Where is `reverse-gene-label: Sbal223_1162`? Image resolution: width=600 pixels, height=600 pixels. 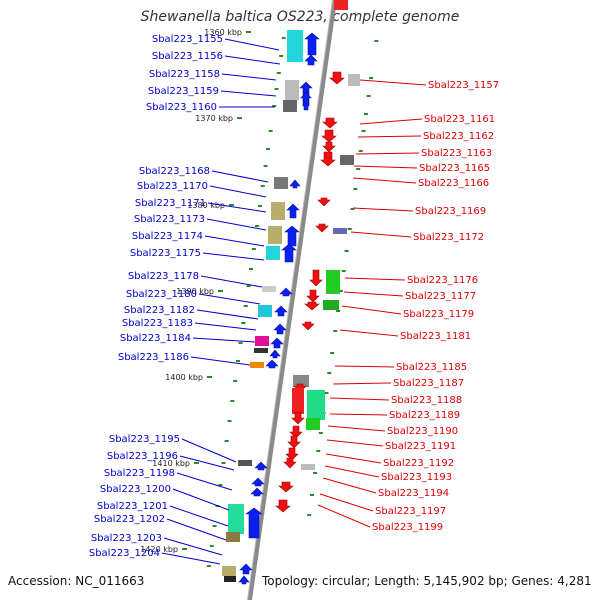 reverse-gene-label: Sbal223_1162 is located at coordinates (458, 136).